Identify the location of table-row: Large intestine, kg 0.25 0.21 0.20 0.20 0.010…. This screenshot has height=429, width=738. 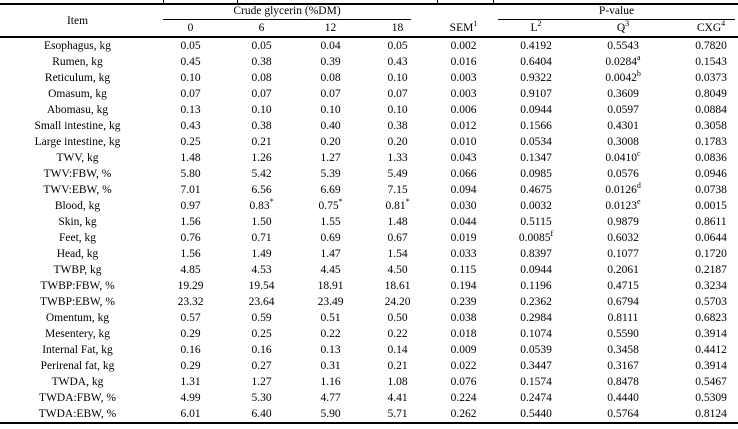
(369, 142).